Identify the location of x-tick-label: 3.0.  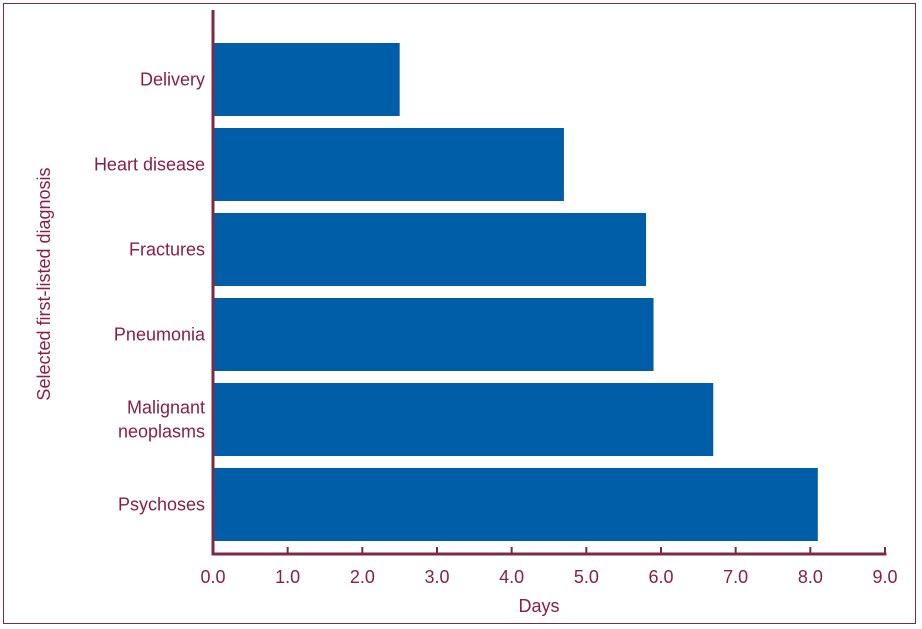
(436, 577).